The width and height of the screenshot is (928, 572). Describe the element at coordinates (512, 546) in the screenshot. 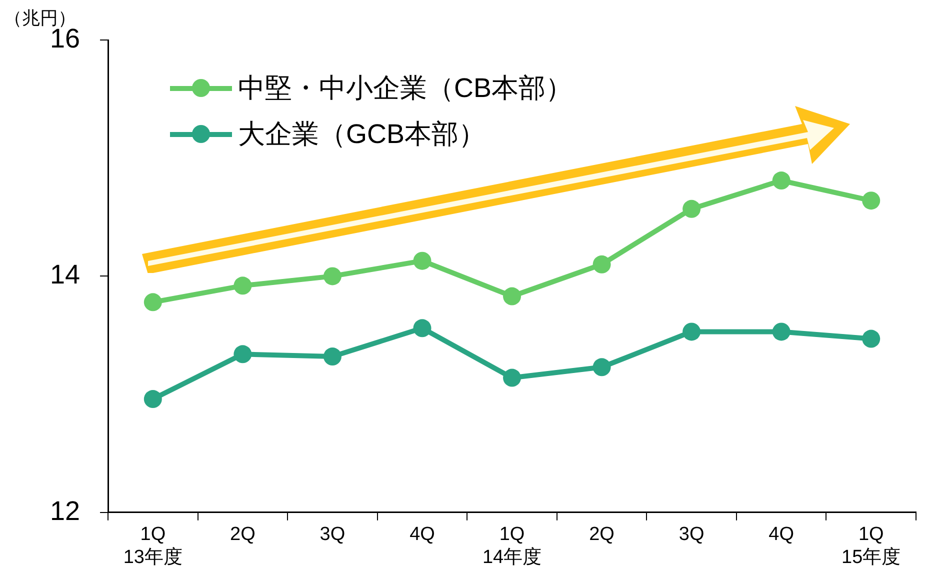

I see `x-tick-label: 1Q 14年度` at that location.